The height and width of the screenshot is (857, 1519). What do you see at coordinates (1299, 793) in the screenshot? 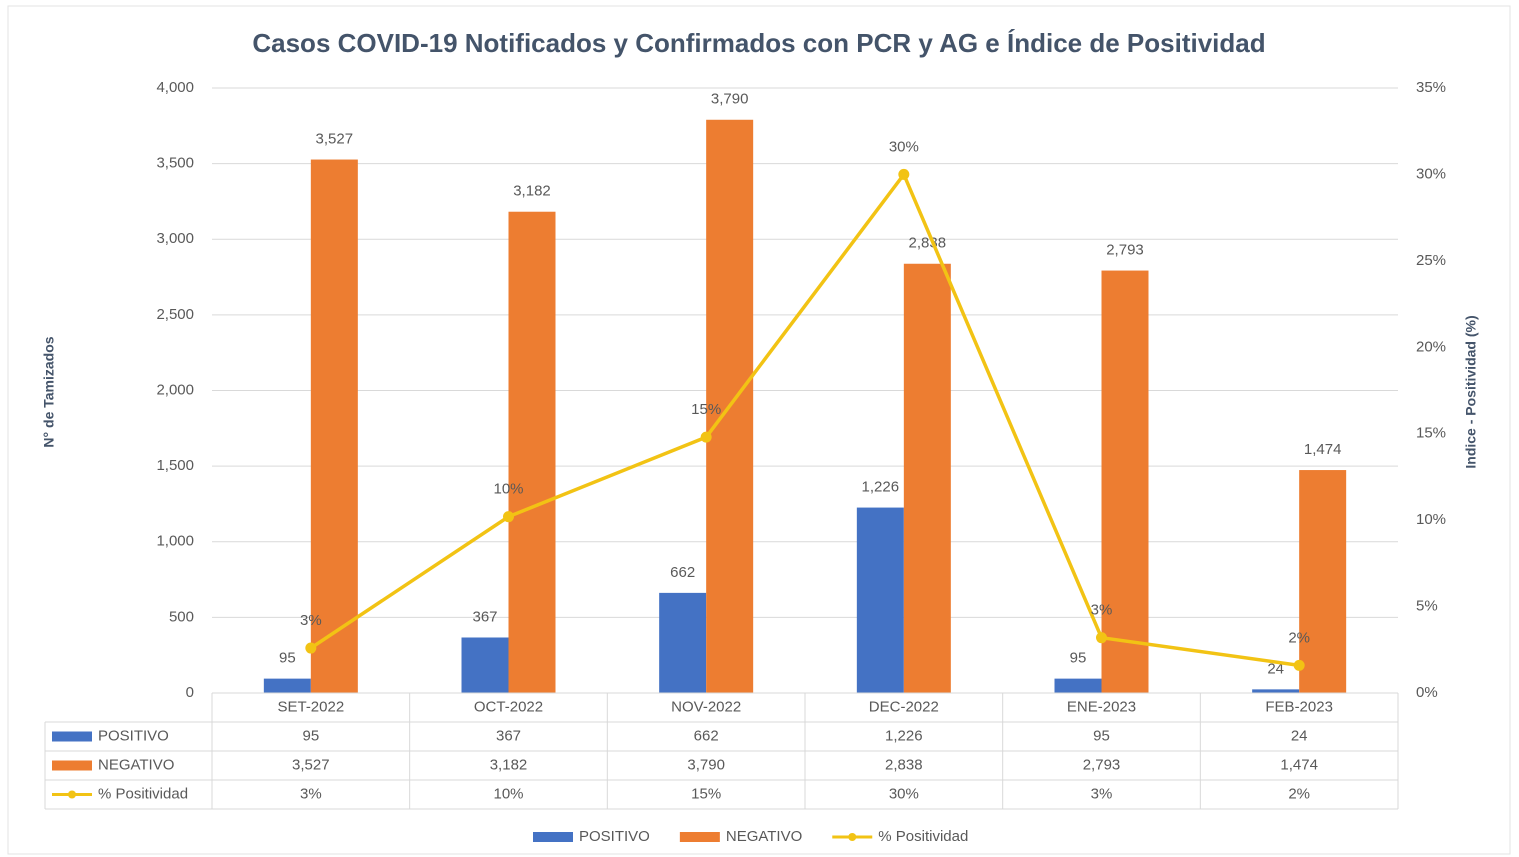
I see `table-cell: 2%` at bounding box center [1299, 793].